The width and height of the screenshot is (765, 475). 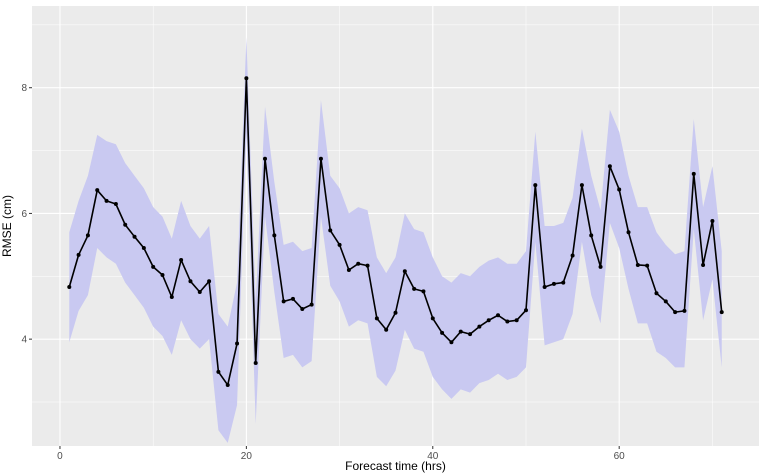 What do you see at coordinates (7, 226) in the screenshot?
I see `y-axis-label: RMSE (cm)` at bounding box center [7, 226].